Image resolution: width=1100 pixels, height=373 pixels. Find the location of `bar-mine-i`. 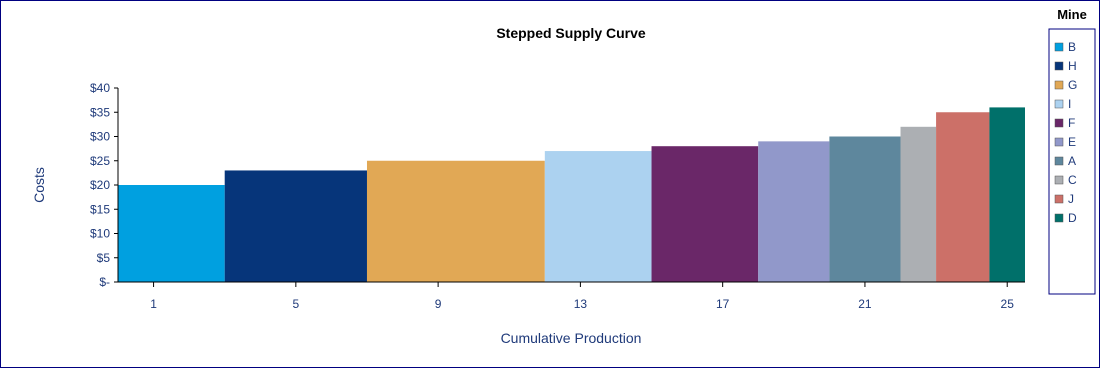

bar-mine-i is located at coordinates (598, 216).